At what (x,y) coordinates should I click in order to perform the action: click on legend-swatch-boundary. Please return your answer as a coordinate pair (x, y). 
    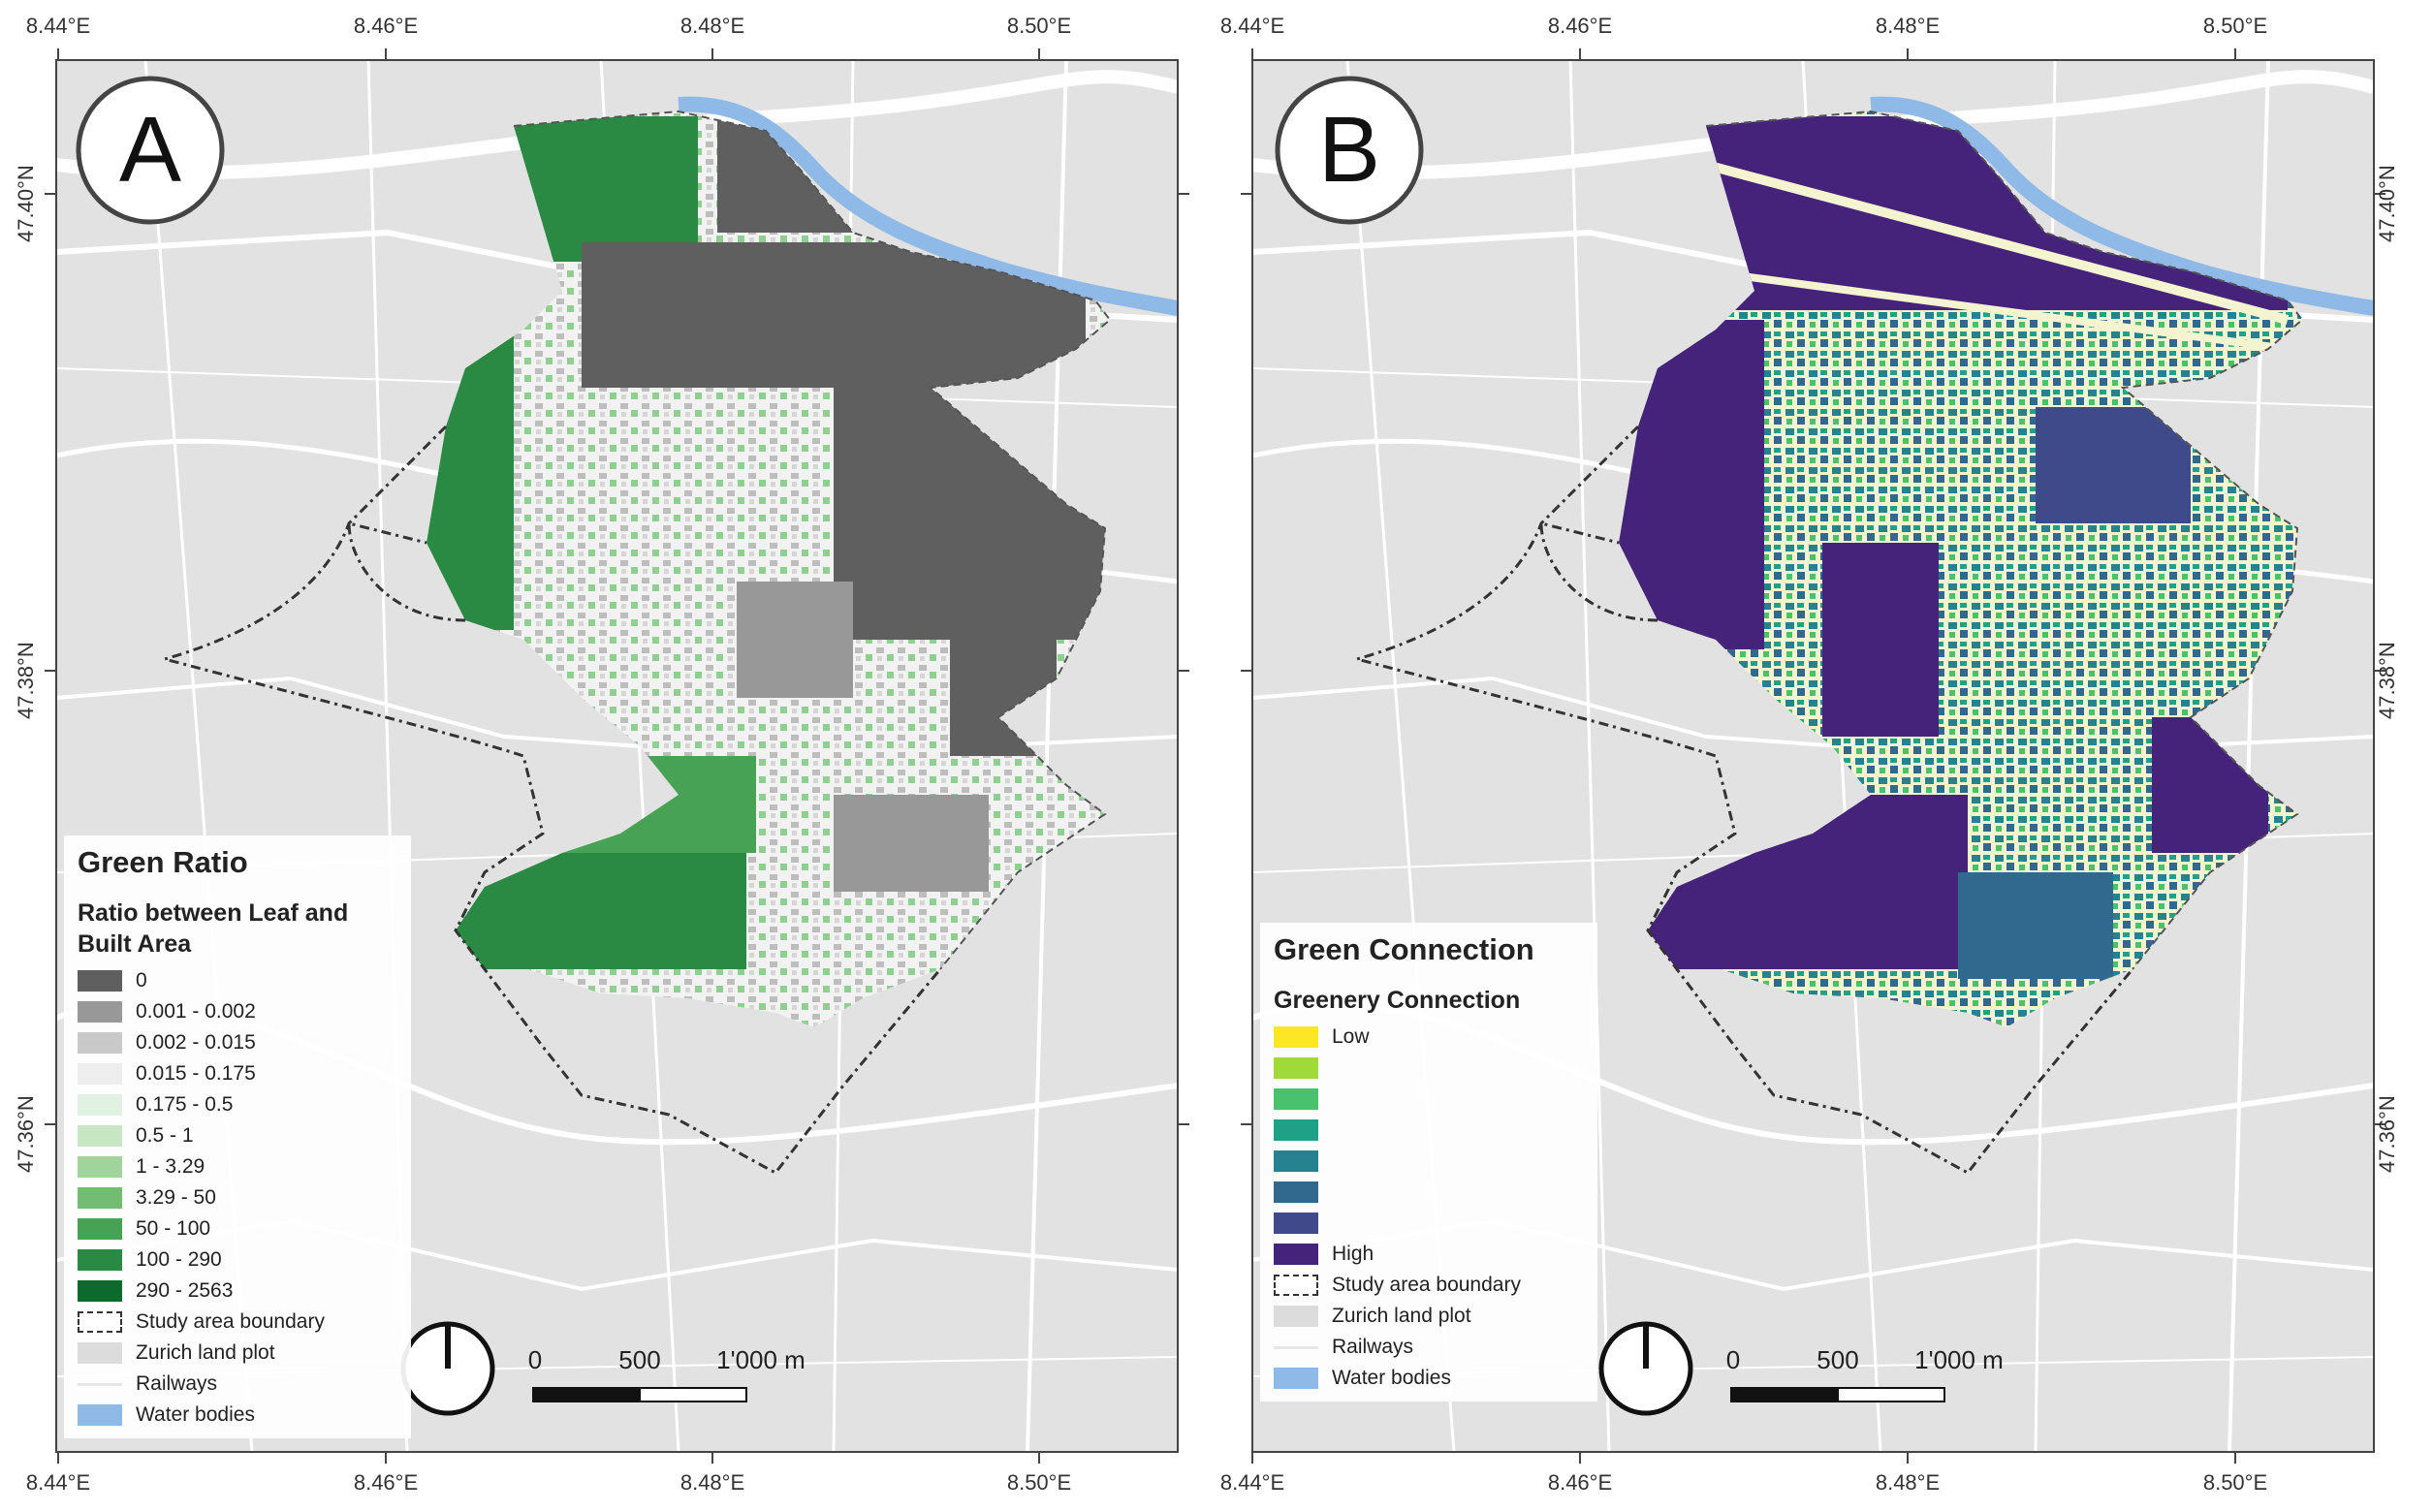
    Looking at the image, I should click on (100, 1322).